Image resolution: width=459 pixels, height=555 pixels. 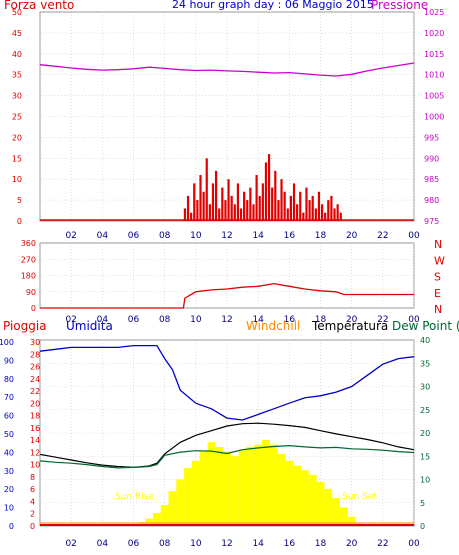 What do you see at coordinates (196, 236) in the screenshot?
I see `x-tick-label: 10` at bounding box center [196, 236].